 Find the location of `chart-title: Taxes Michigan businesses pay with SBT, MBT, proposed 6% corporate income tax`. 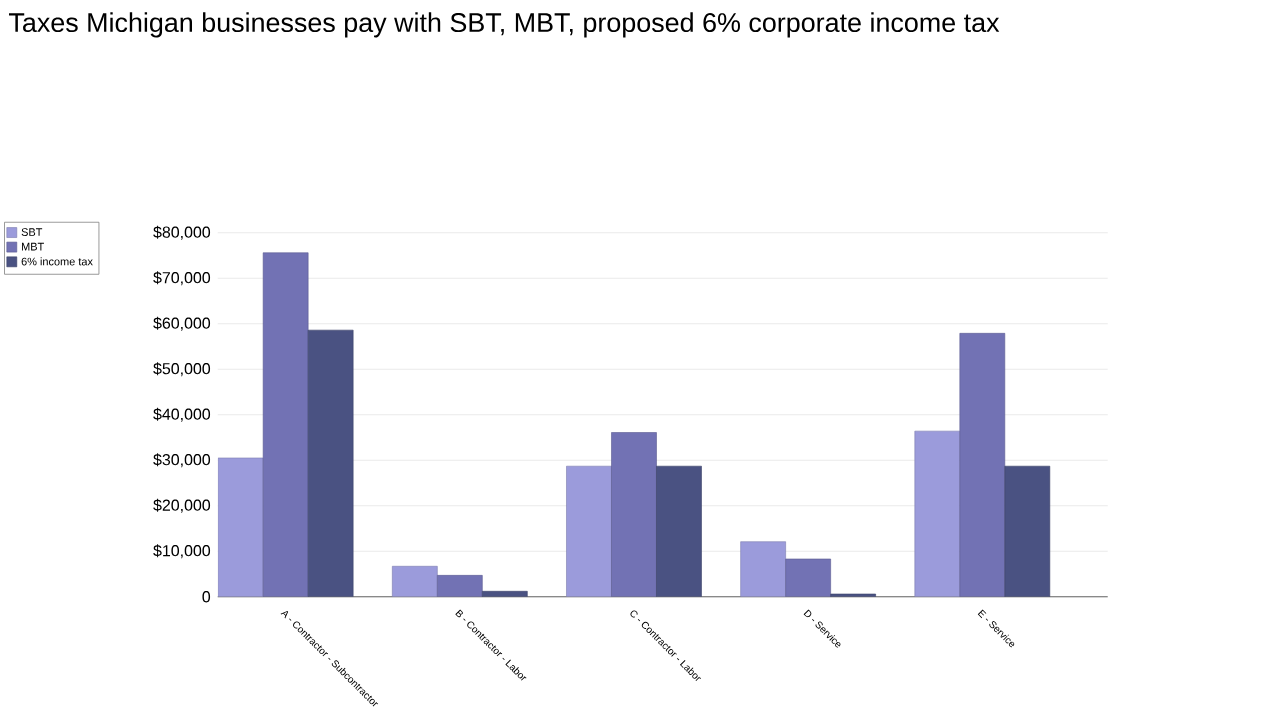

chart-title: Taxes Michigan businesses pay with SBT, MBT, proposed 6% corporate income tax is located at coordinates (504, 25).